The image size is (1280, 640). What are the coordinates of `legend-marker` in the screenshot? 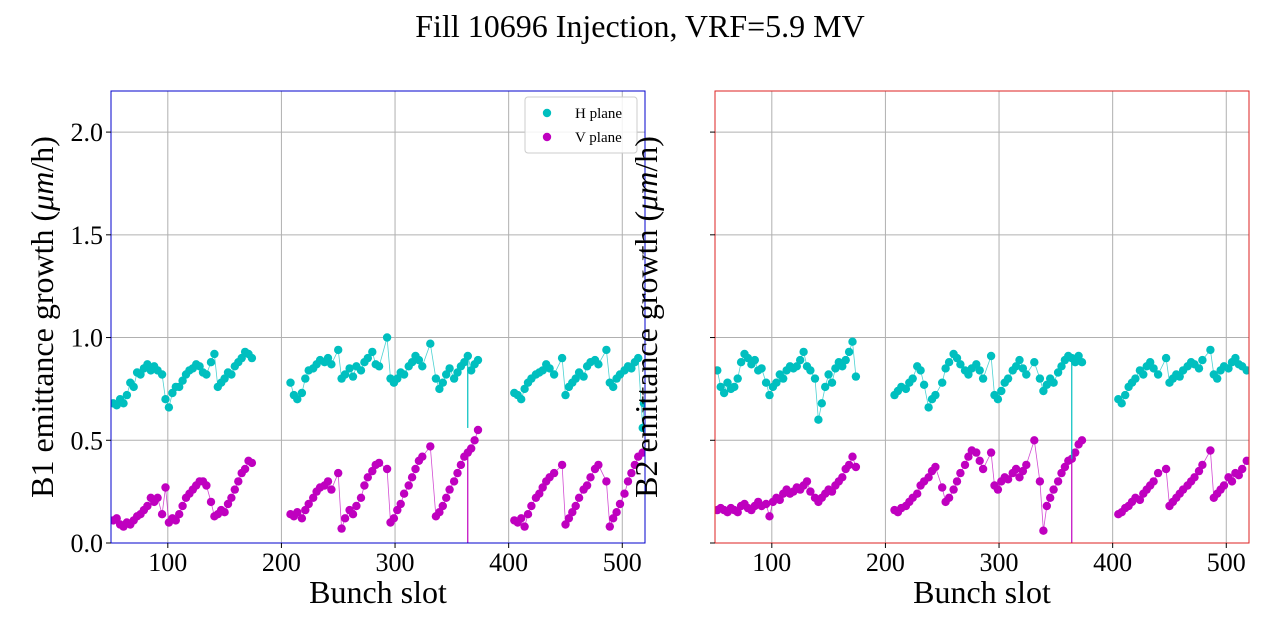 It's located at (547, 113).